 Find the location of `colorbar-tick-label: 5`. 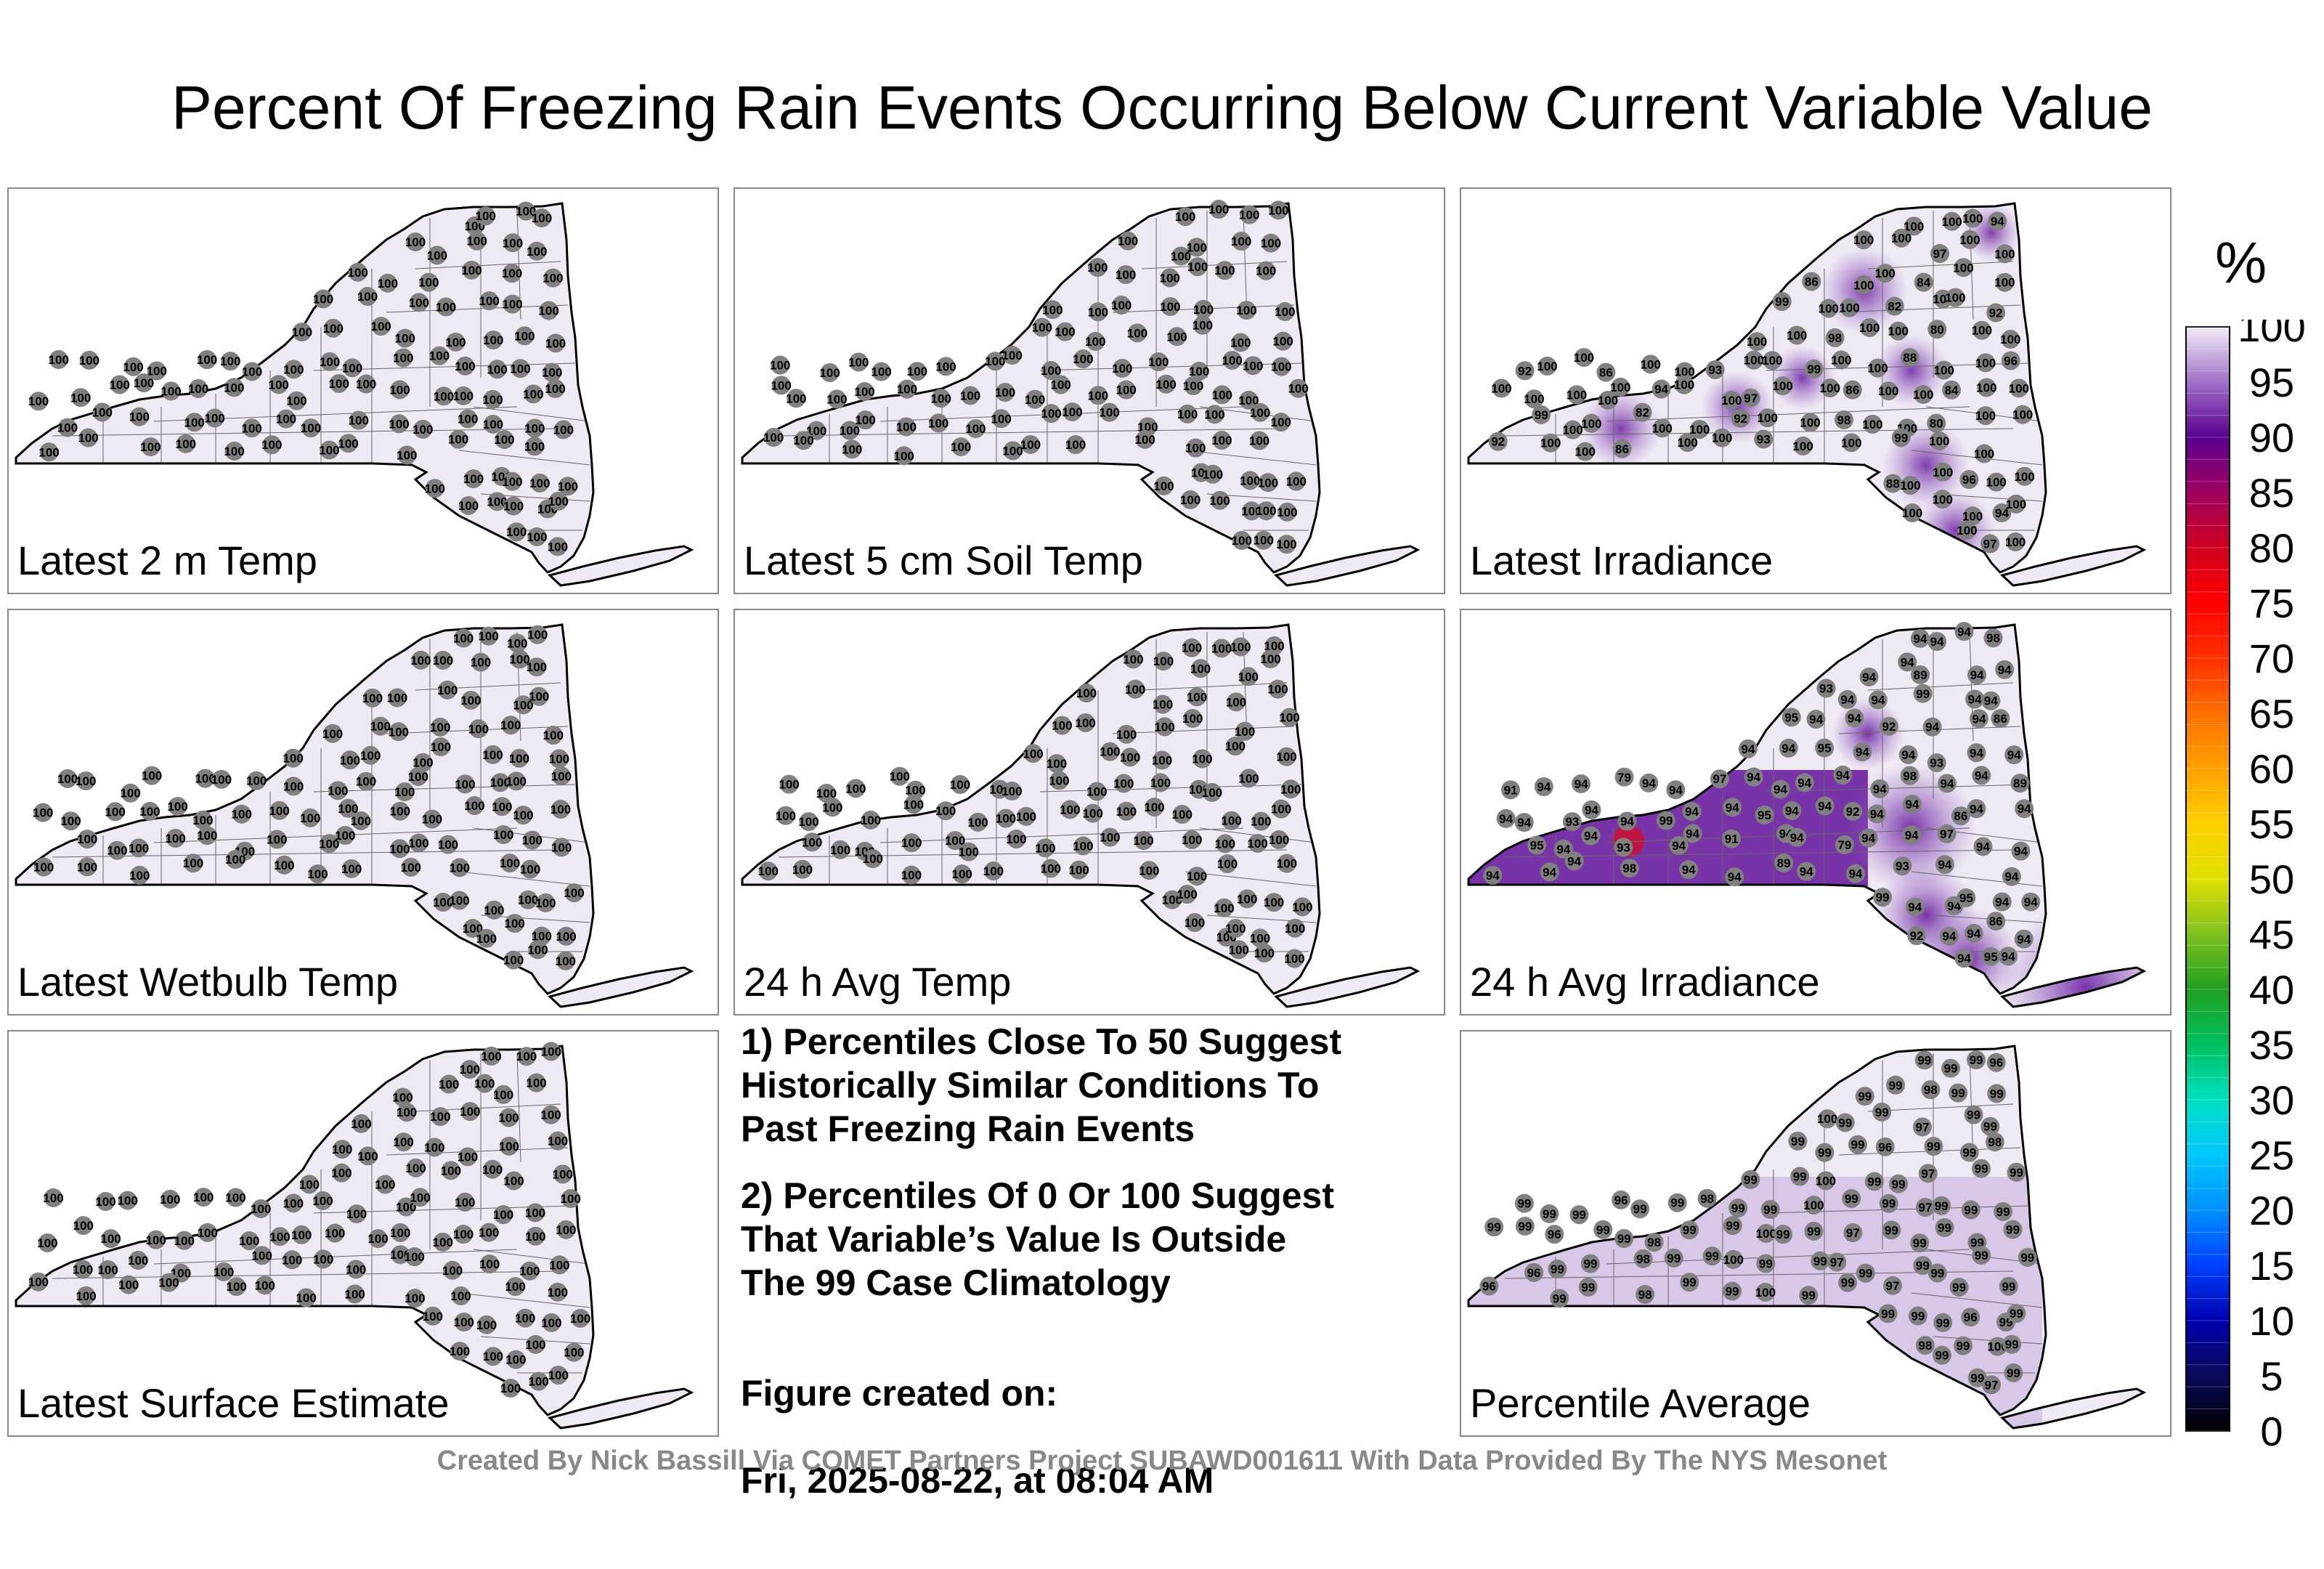

colorbar-tick-label: 5 is located at coordinates (2271, 1376).